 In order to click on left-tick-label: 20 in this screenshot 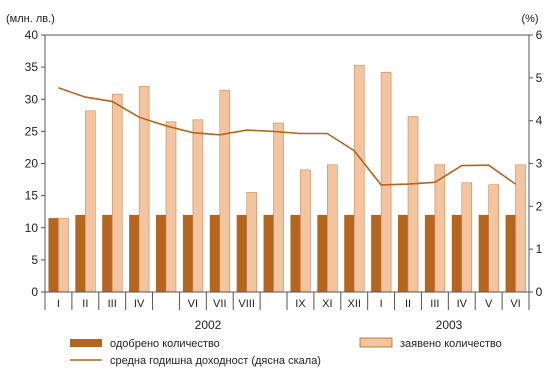, I will do `click(32, 164)`.